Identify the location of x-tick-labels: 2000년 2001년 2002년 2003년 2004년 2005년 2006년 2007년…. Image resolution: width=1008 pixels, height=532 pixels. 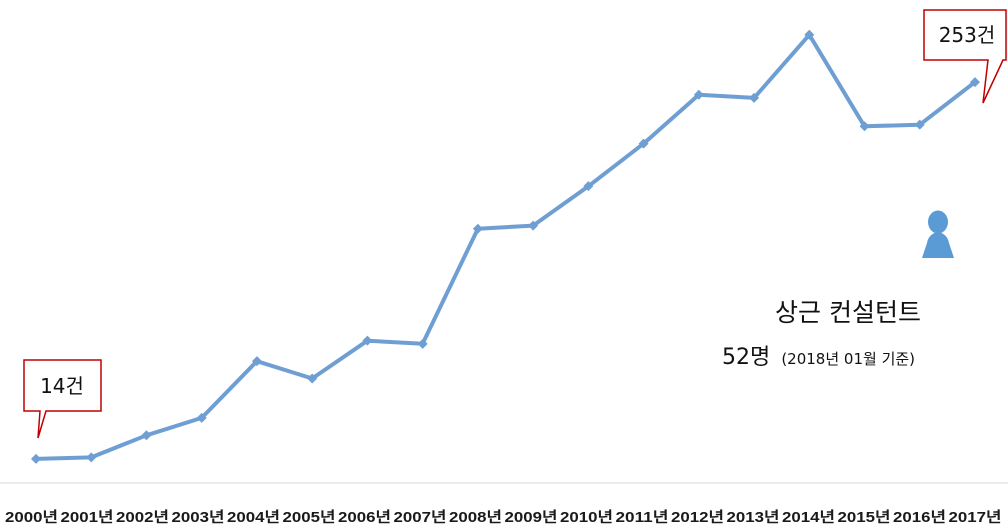
(503, 517).